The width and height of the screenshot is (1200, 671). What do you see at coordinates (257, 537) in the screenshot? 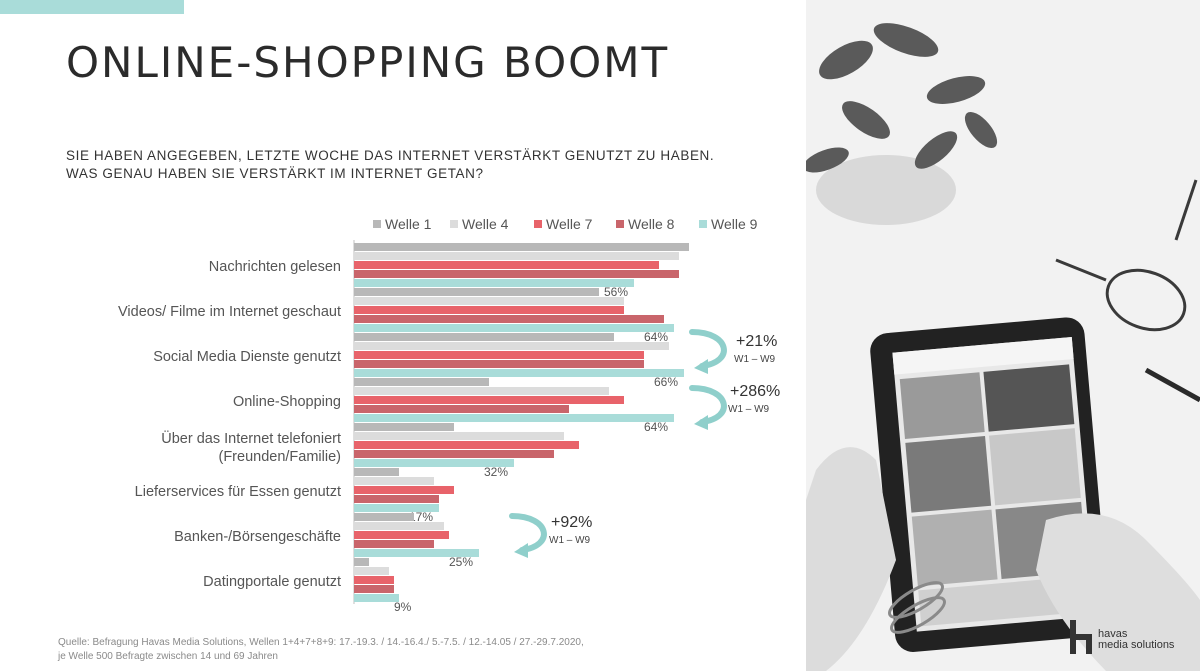
I see `category-label: Banken-/Börsengeschäfte` at bounding box center [257, 537].